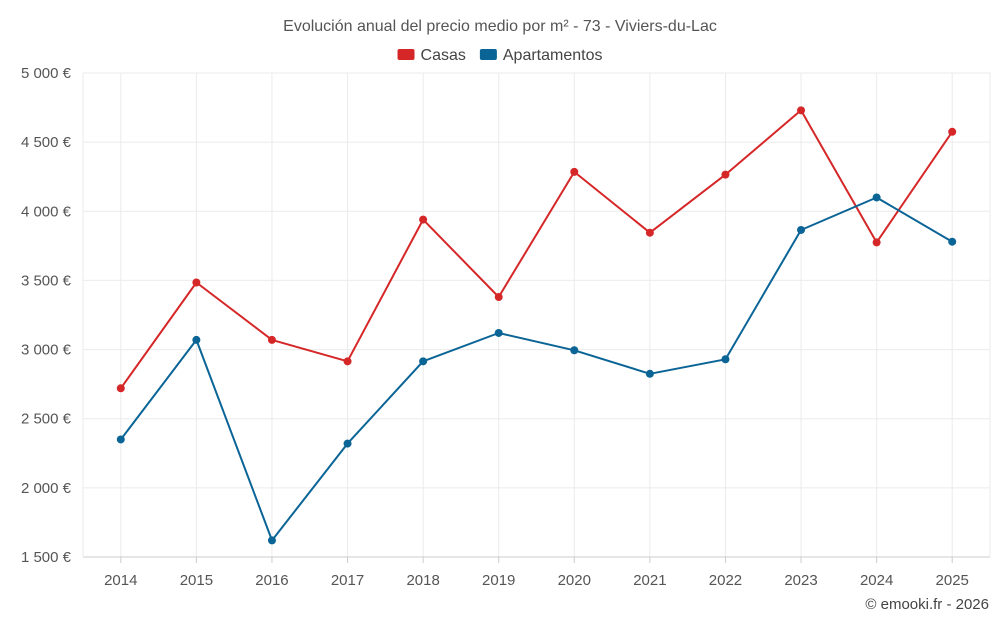 This screenshot has height=625, width=1000. I want to click on legend-label-apartamentos: Apartamentos, so click(553, 55).